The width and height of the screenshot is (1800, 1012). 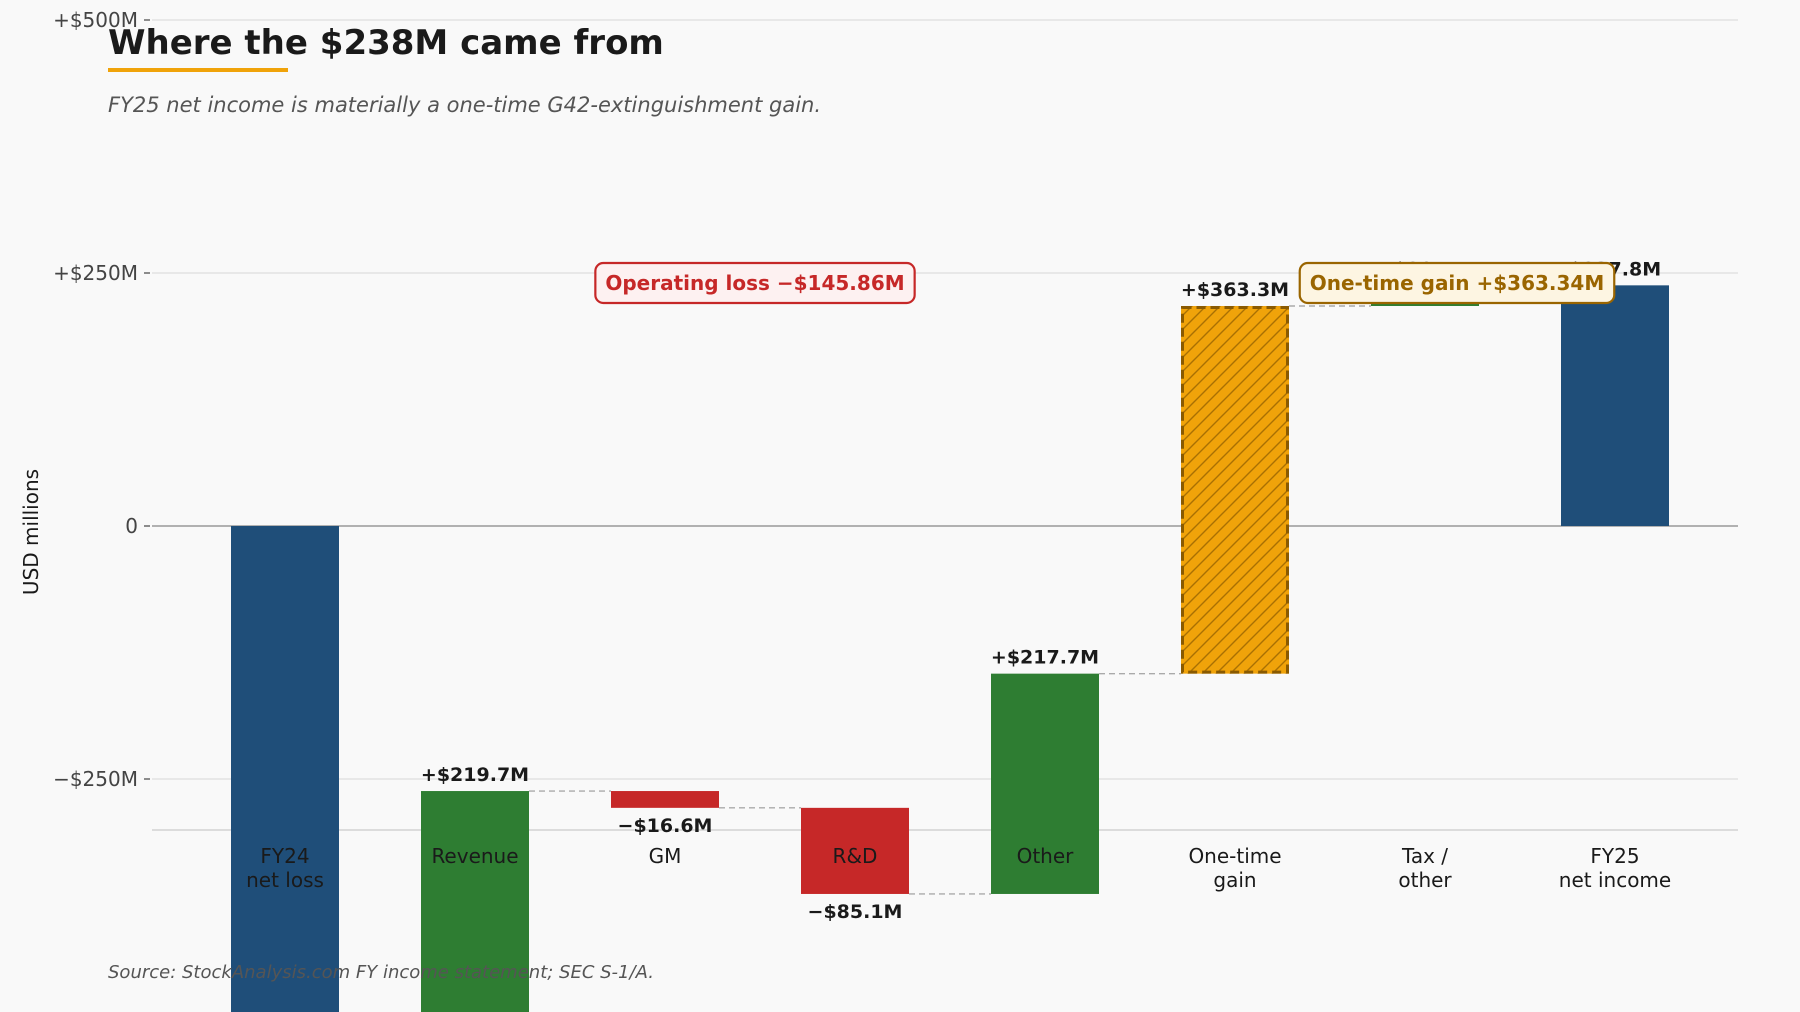 What do you see at coordinates (1234, 880) in the screenshot?
I see `x-tick-line: gain` at bounding box center [1234, 880].